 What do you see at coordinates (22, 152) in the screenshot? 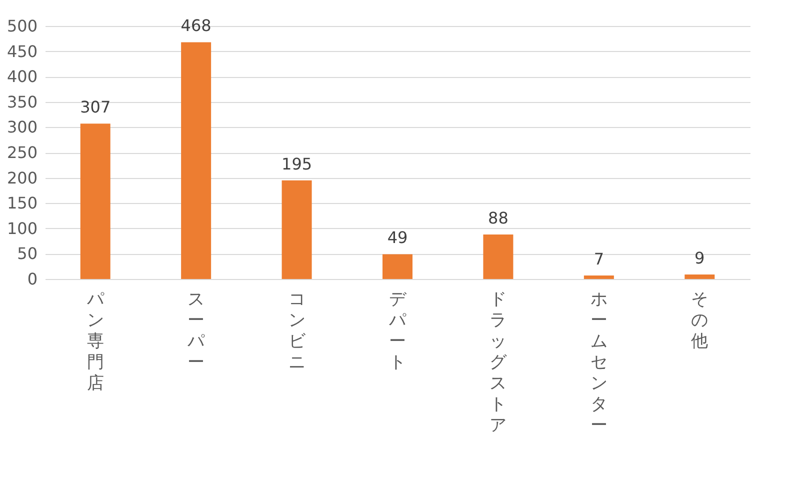
I see `y-tick-label: 250` at bounding box center [22, 152].